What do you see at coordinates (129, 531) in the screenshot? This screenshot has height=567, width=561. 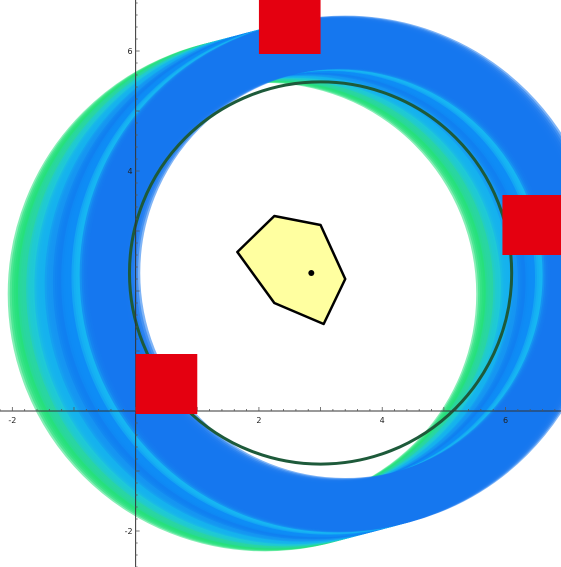 I see `y-tick-label: -2` at bounding box center [129, 531].